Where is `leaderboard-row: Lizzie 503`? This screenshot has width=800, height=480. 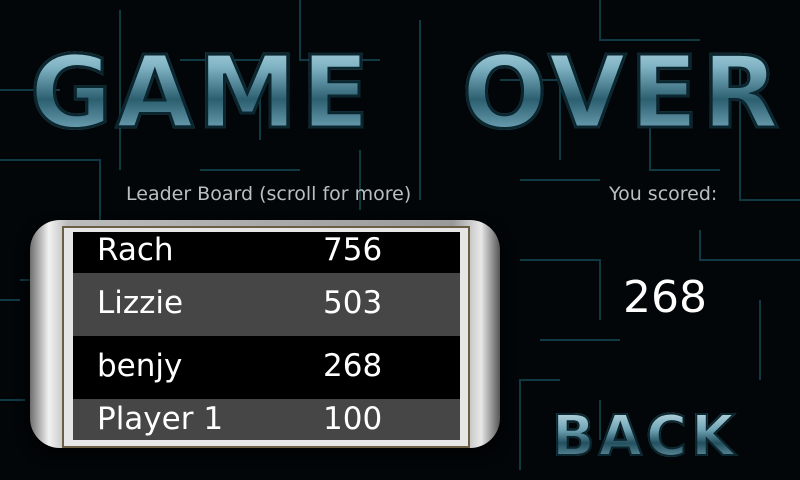 leaderboard-row: Lizzie 503 is located at coordinates (266, 304).